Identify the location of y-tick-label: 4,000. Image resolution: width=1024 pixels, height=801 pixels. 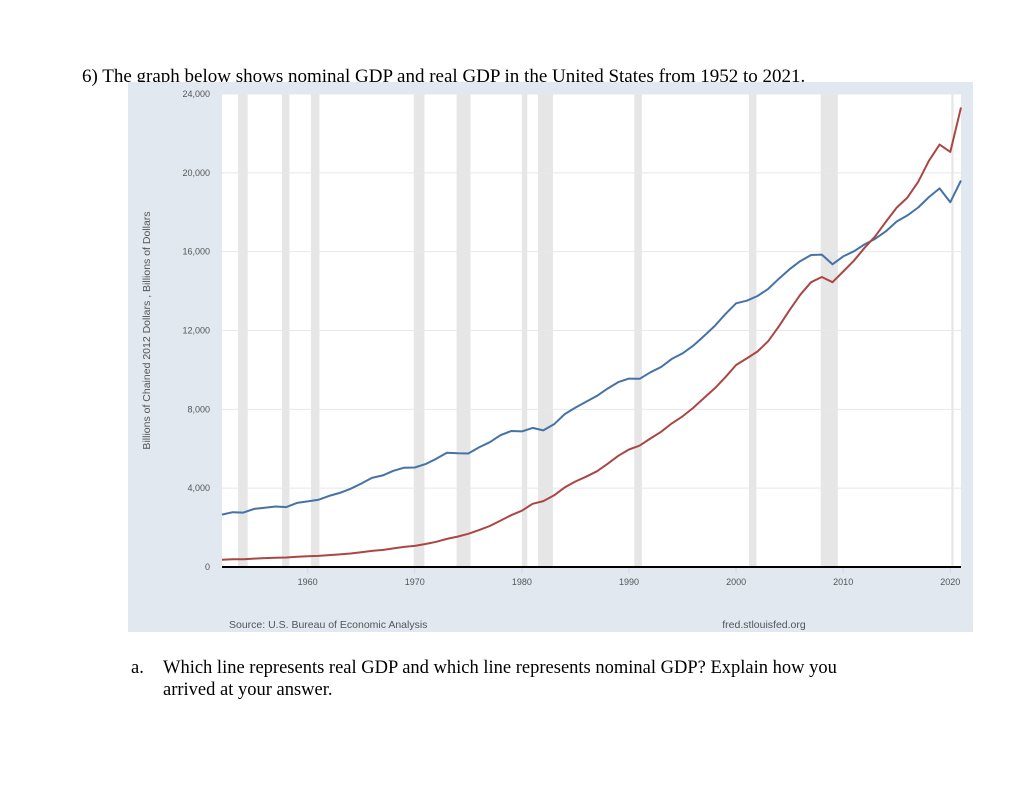
(198, 488).